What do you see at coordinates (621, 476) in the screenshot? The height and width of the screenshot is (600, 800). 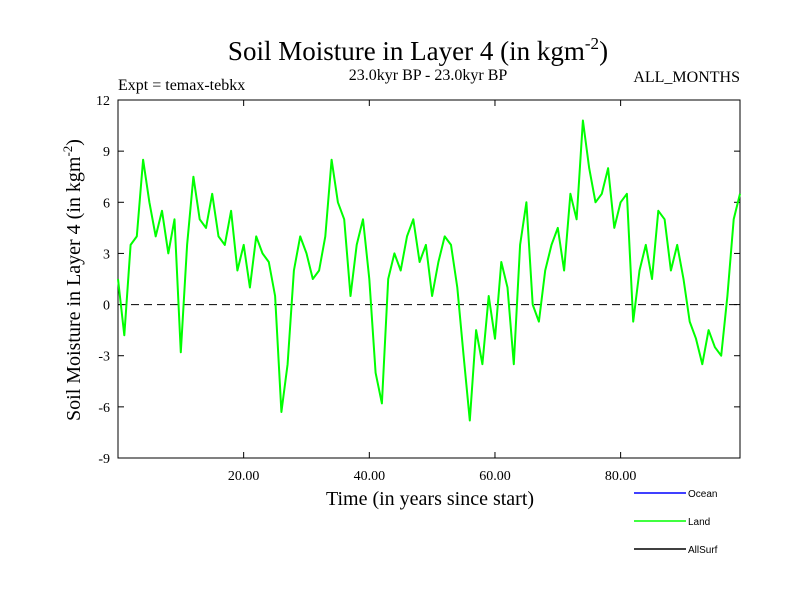 I see `x-tick-label: 80.00` at bounding box center [621, 476].